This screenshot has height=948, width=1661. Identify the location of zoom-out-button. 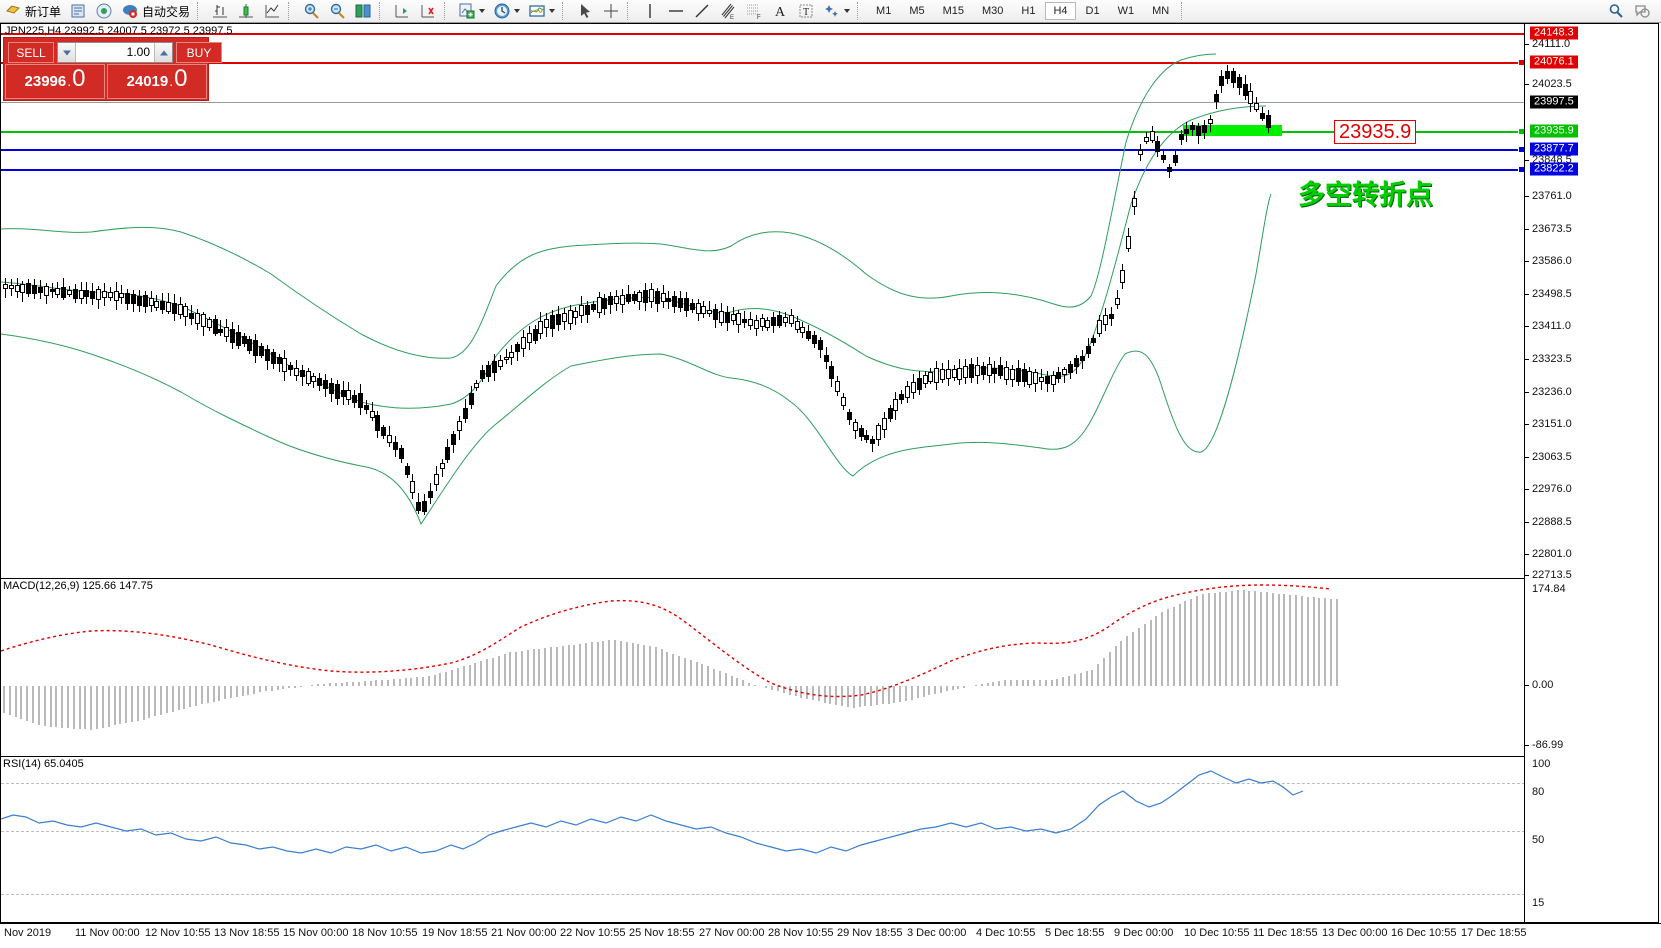
(337, 11).